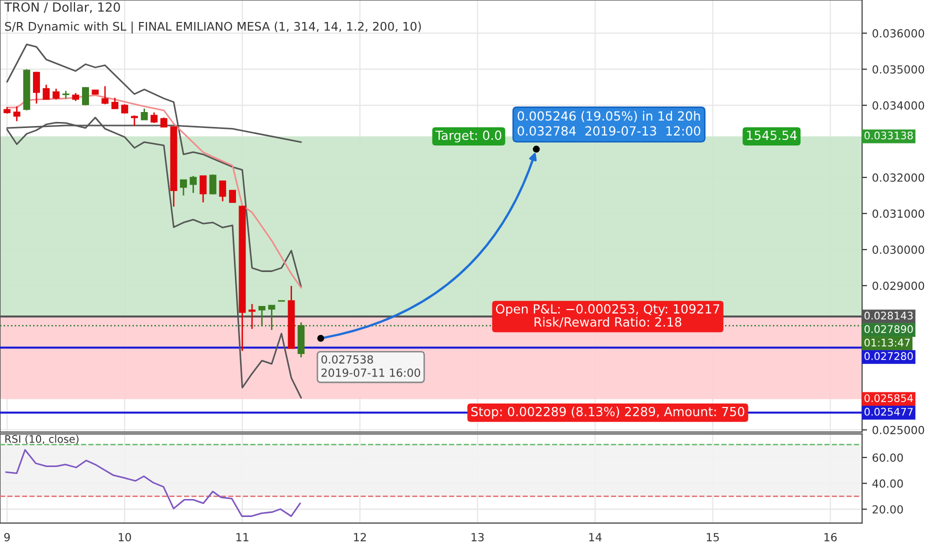 This screenshot has height=550, width=932. I want to click on y-tick-label: 0.031000, so click(898, 213).